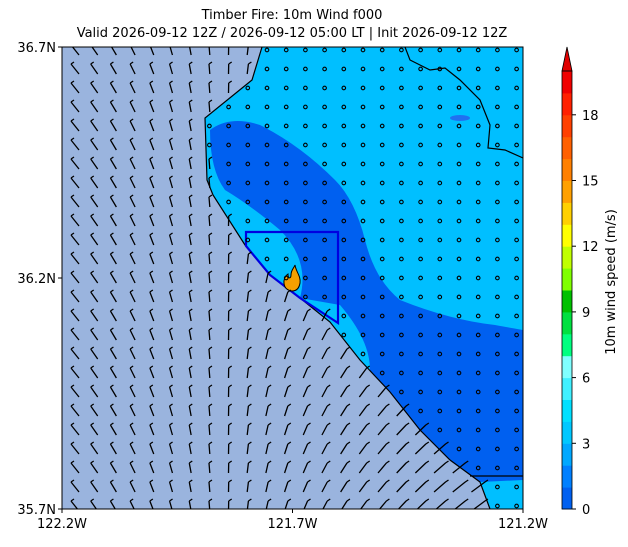 Image resolution: width=628 pixels, height=547 pixels. What do you see at coordinates (580, 282) in the screenshot?
I see `colorbar: 0 3 6 9 12 15 18` at bounding box center [580, 282].